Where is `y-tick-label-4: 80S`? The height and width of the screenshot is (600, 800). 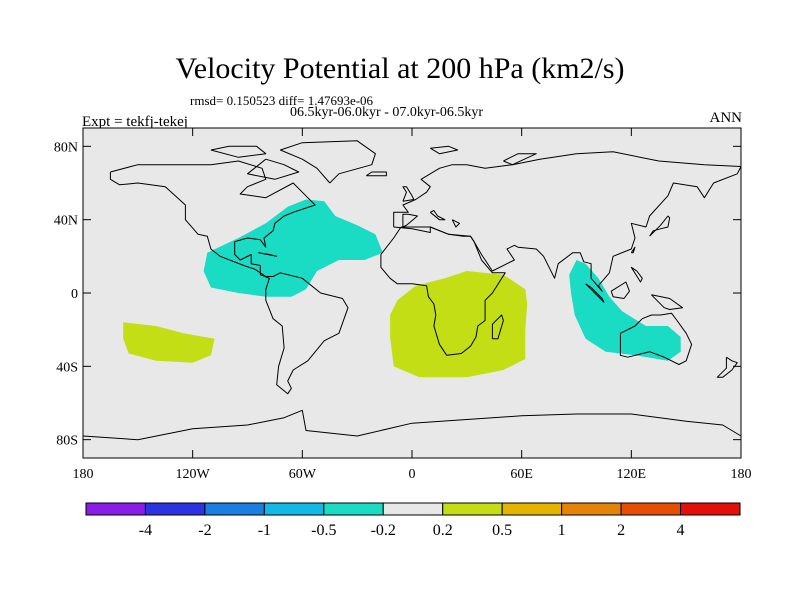 y-tick-label-4: 80S is located at coordinates (67, 441).